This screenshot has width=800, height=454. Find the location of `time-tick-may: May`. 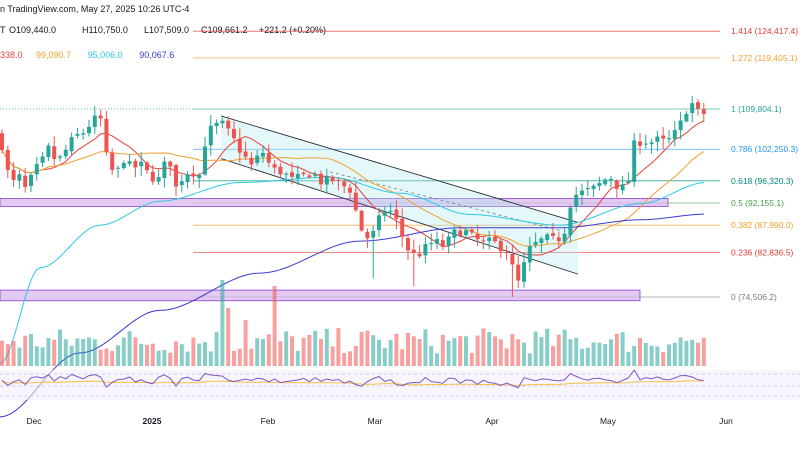

time-tick-may: May is located at coordinates (608, 421).